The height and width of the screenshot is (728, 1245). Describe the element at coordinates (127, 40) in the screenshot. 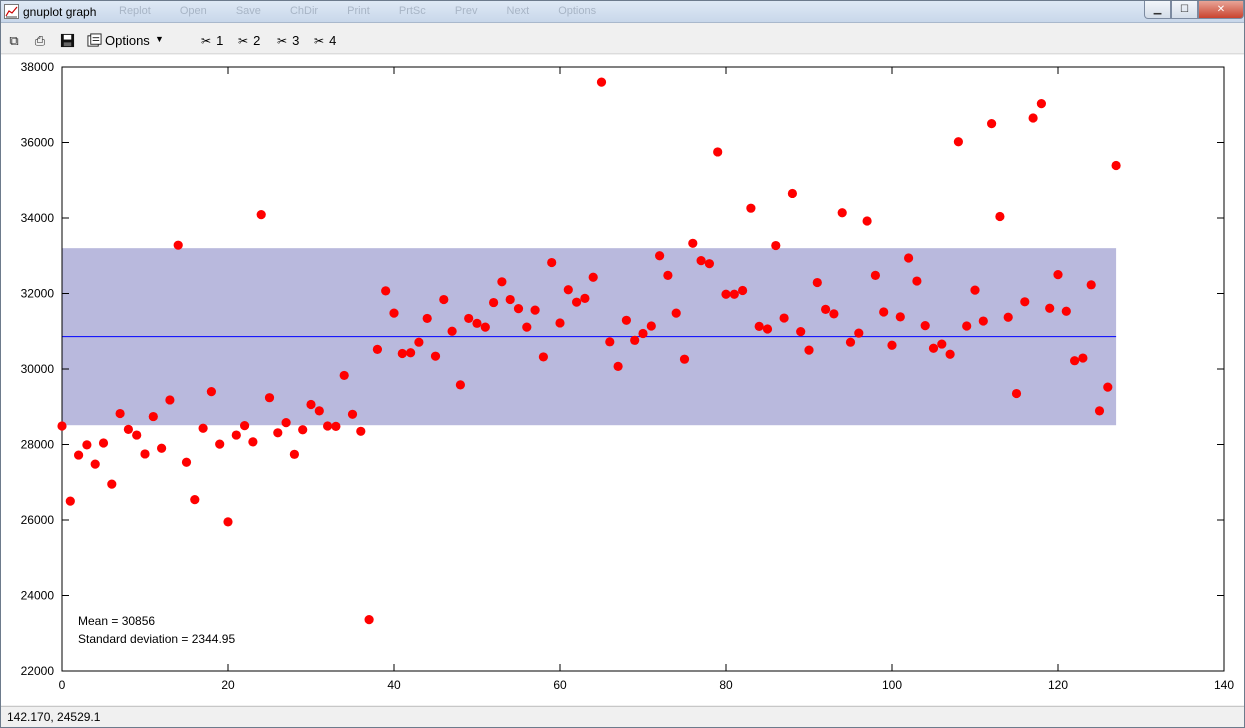

I see `options-menu-button: Options` at that location.